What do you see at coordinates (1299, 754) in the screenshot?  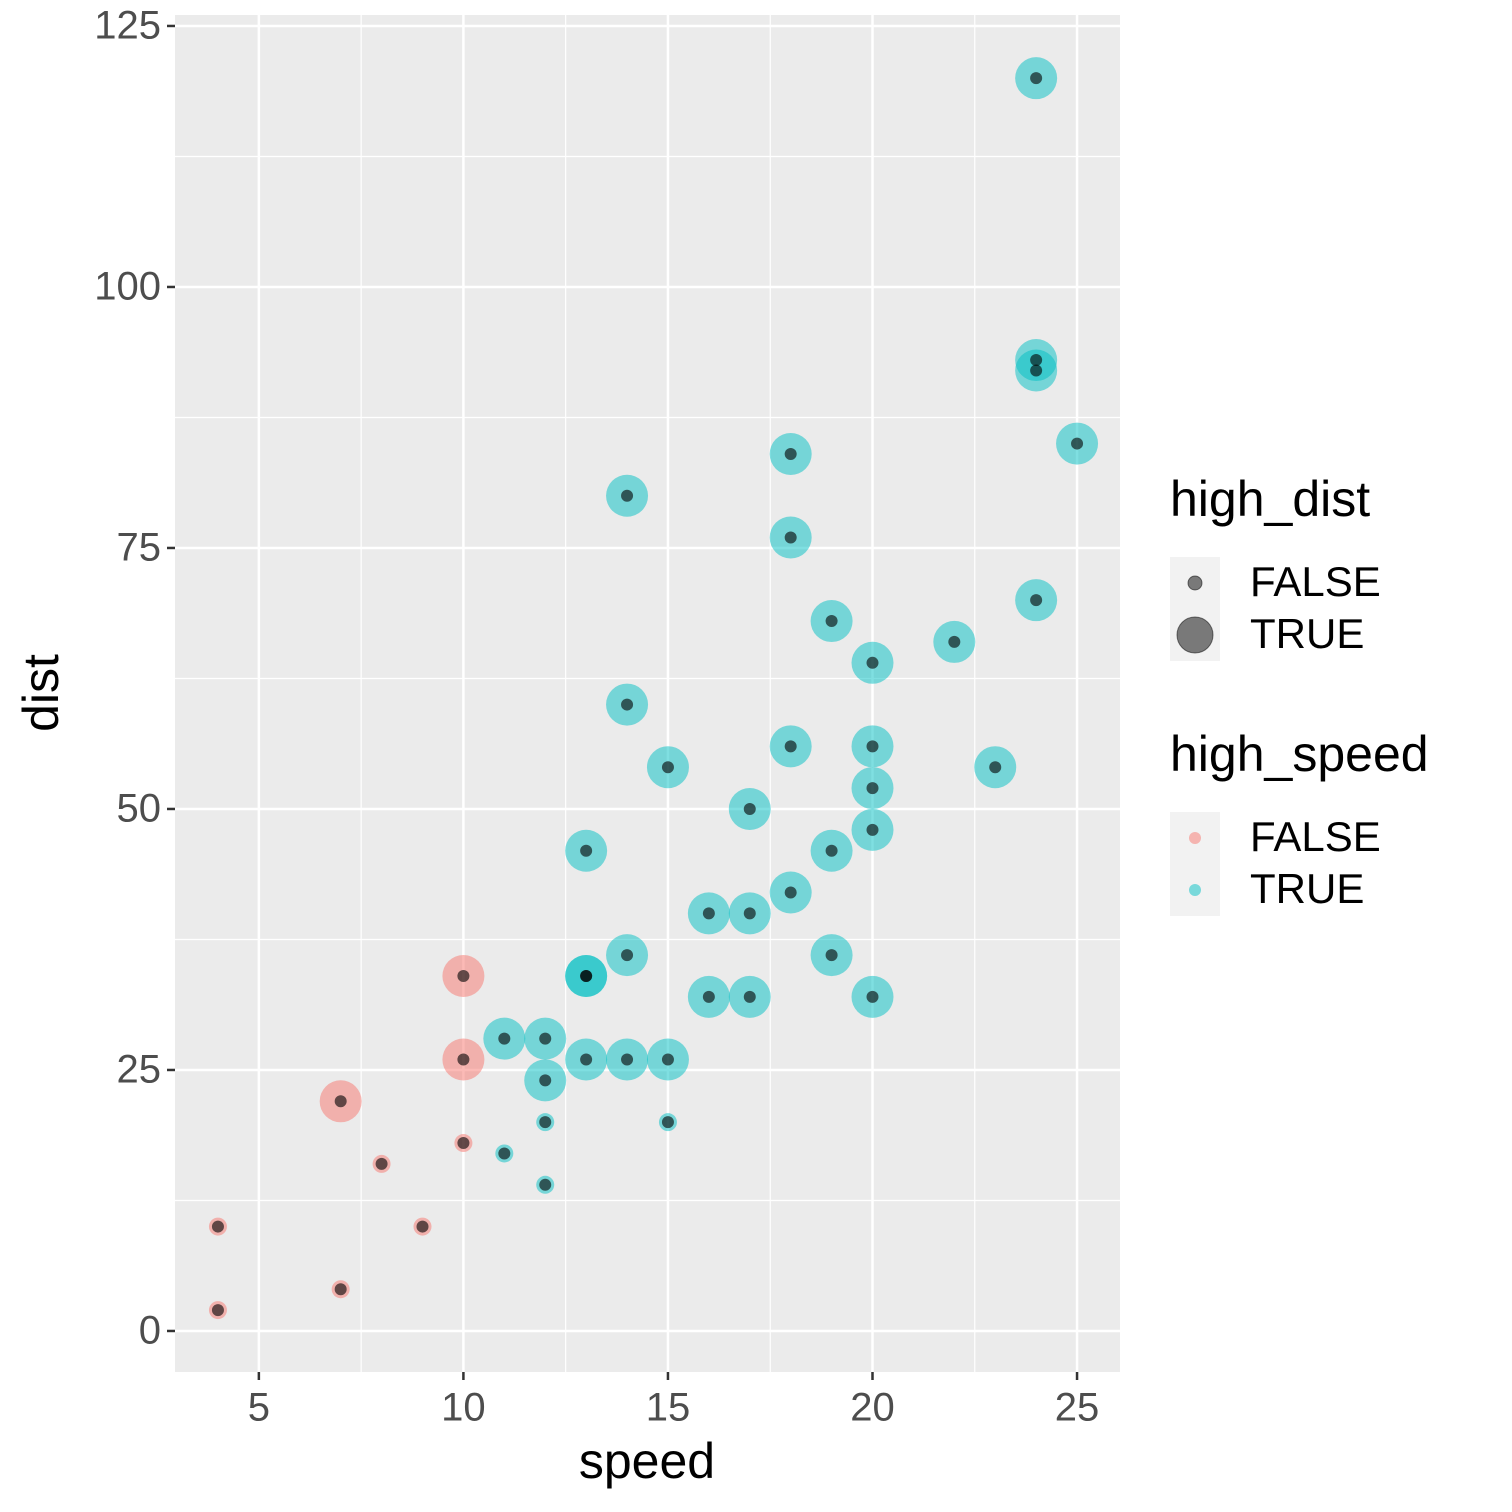 I see `legend-title: high_speed` at bounding box center [1299, 754].